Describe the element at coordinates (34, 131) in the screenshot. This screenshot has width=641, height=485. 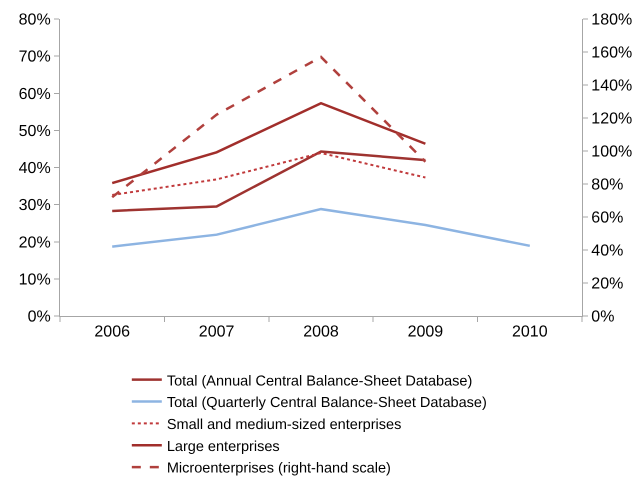
I see `y-tick-label: 50%` at that location.